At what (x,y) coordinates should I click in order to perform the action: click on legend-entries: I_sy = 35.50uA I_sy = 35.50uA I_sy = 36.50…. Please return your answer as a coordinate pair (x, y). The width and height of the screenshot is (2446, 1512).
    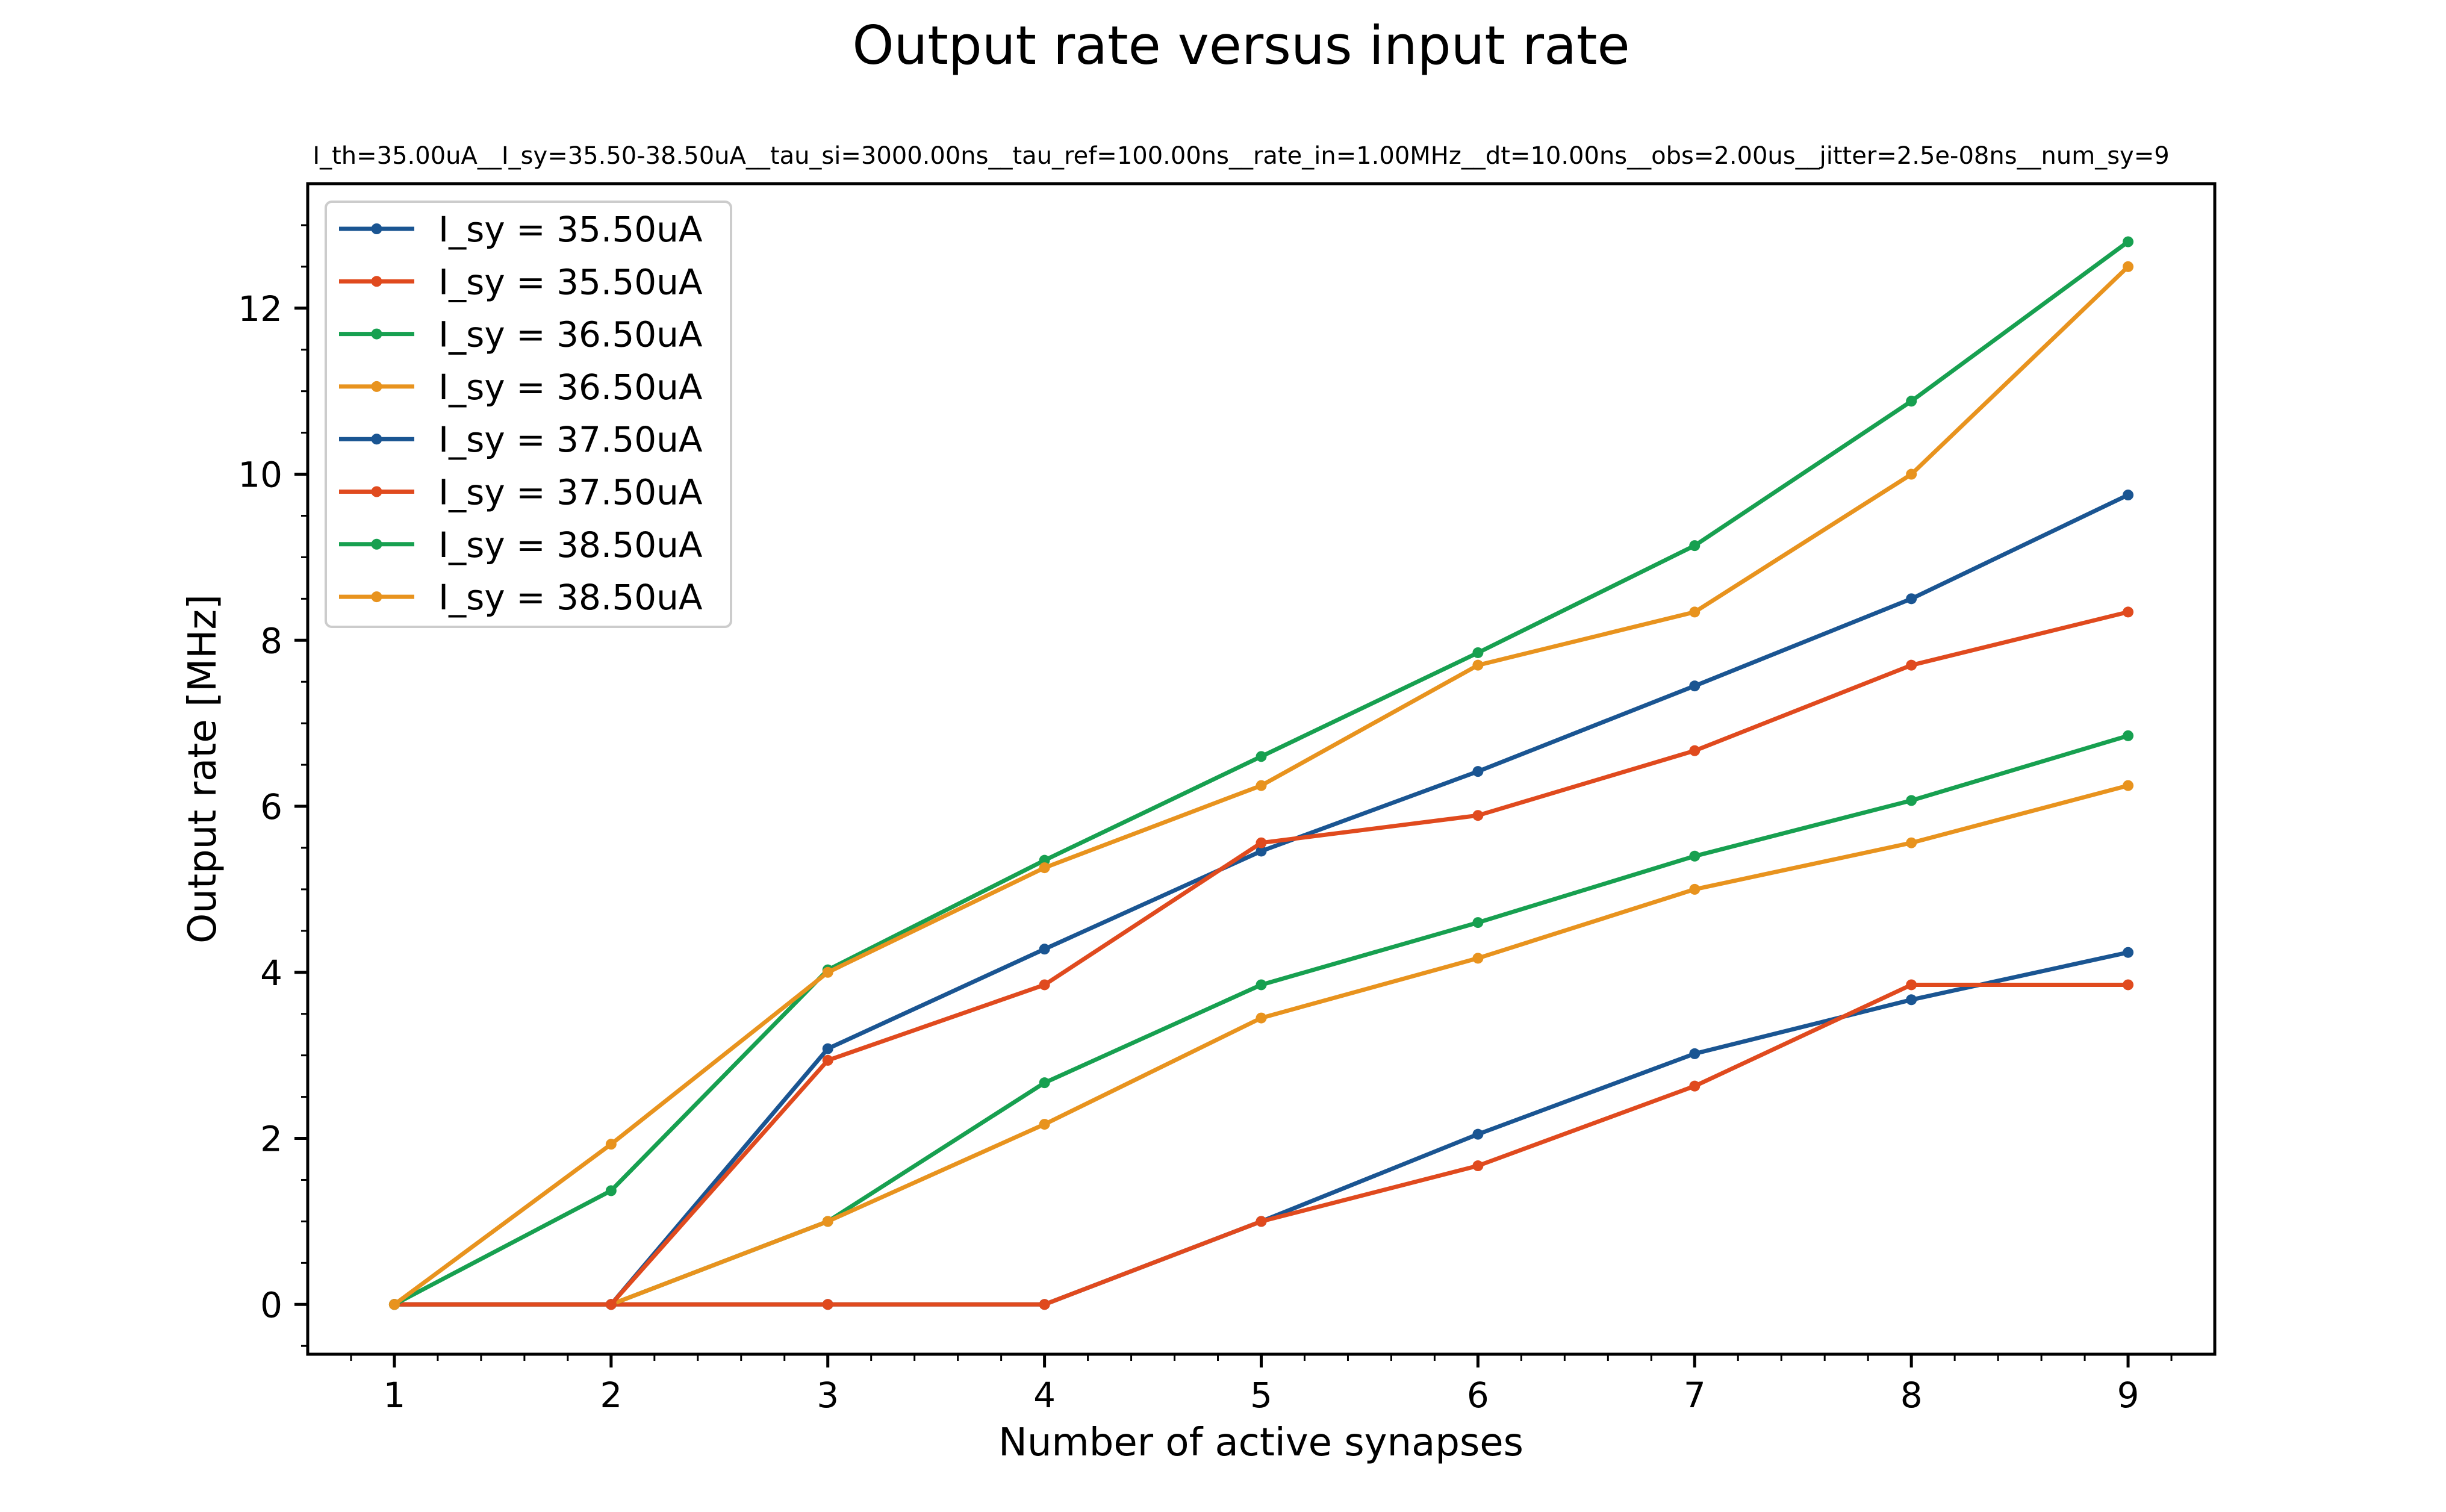
    Looking at the image, I should click on (521, 414).